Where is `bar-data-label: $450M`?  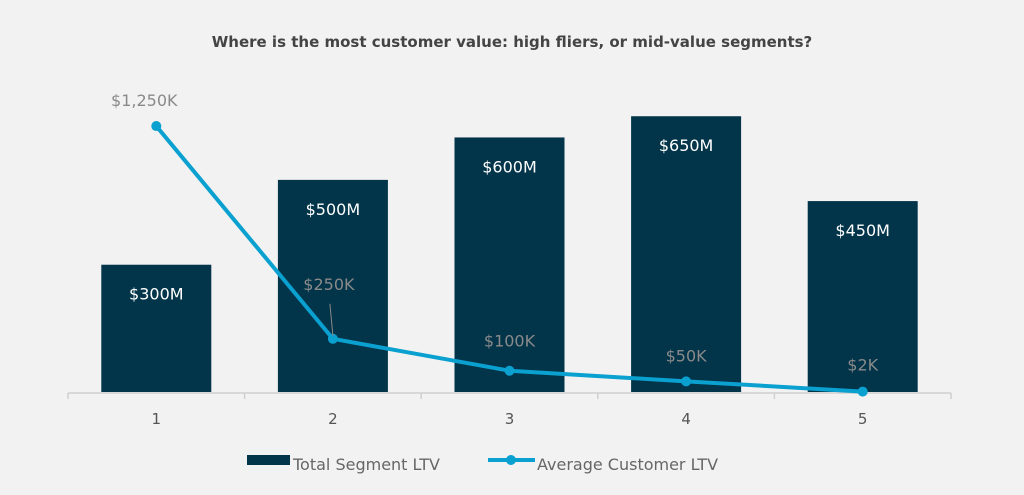
bar-data-label: $450M is located at coordinates (862, 230).